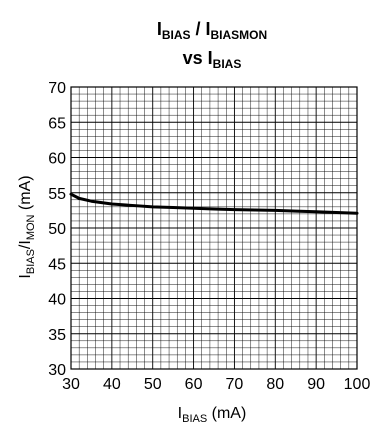 The height and width of the screenshot is (429, 378). Describe the element at coordinates (212, 30) in the screenshot. I see `chart-title-line1: IBIAS / IBIASMON` at that location.